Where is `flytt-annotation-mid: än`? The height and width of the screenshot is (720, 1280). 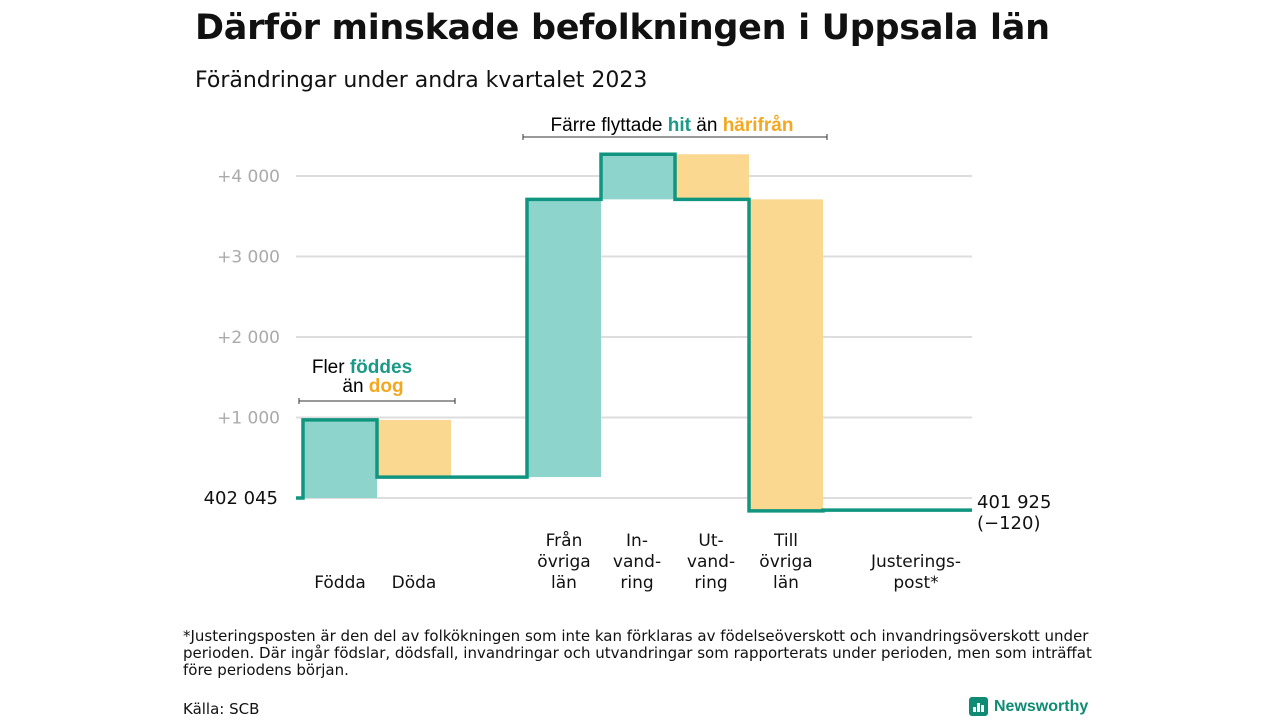 flytt-annotation-mid: än is located at coordinates (706, 125).